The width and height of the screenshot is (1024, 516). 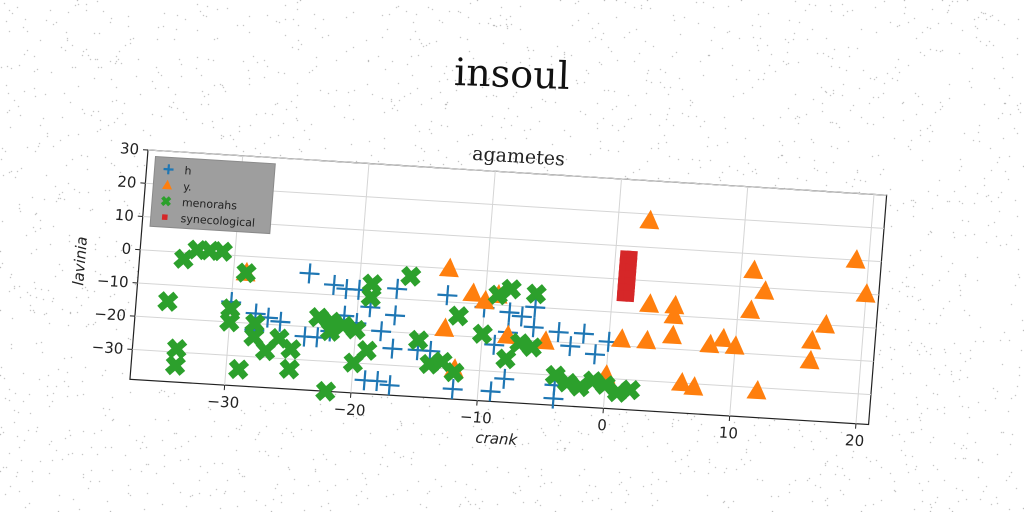 I want to click on x-tick-label: −20, so click(x=349, y=410).